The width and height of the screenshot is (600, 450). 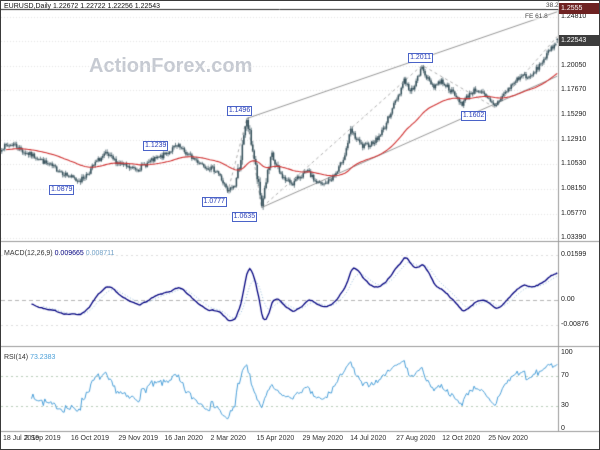 I want to click on rsi-label: RSI(14) 73.2383, so click(x=29, y=357).